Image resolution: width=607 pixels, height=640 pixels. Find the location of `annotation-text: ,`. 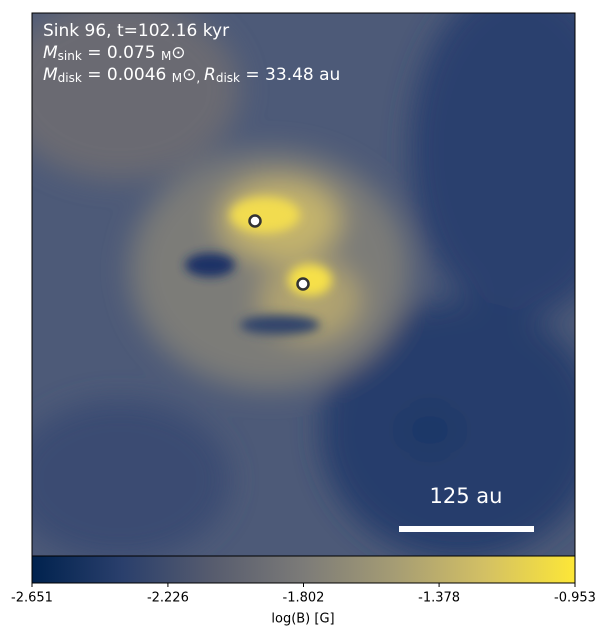

annotation-text: , is located at coordinates (200, 78).